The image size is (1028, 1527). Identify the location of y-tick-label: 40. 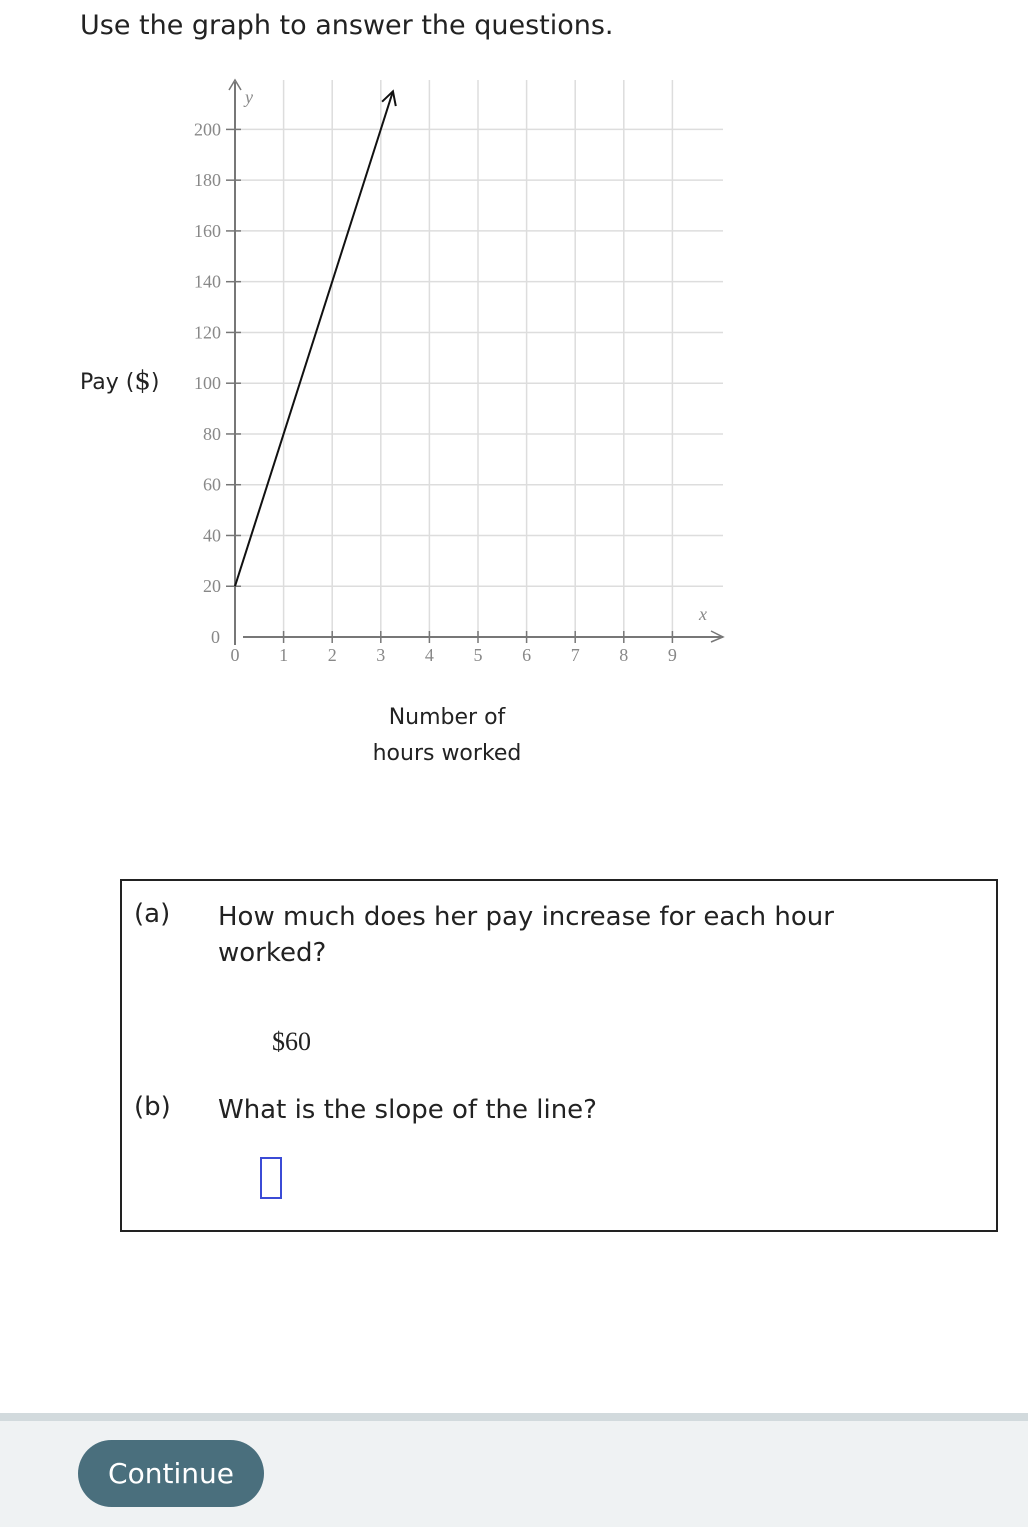
(212, 535).